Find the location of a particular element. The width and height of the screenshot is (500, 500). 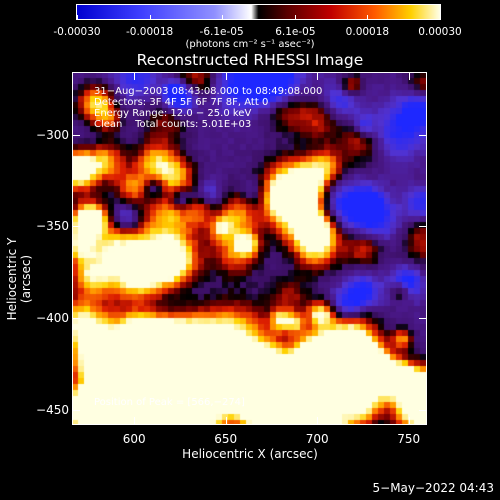

annotation-detectors: Detectors: 3F 4F 5F 6F 7F 8F, Att 0 is located at coordinates (181, 102).